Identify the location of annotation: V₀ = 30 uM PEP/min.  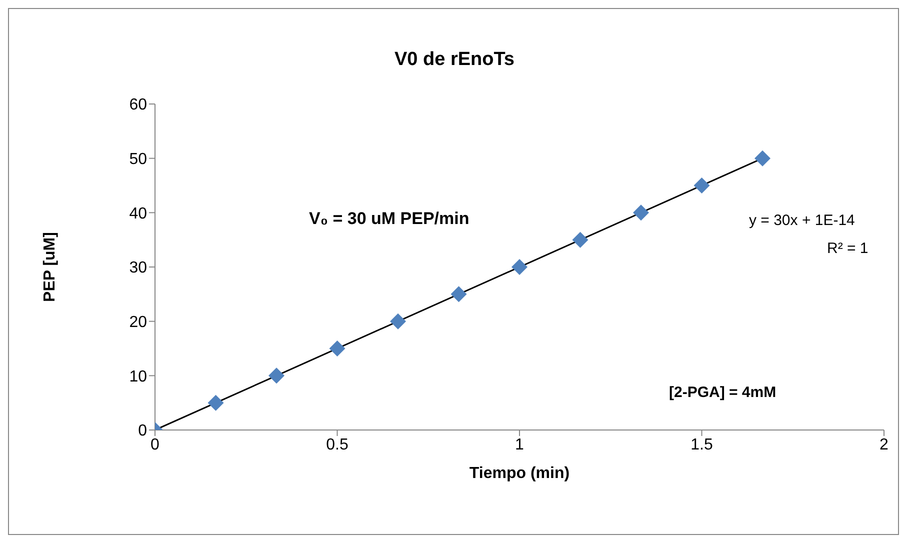
(389, 219).